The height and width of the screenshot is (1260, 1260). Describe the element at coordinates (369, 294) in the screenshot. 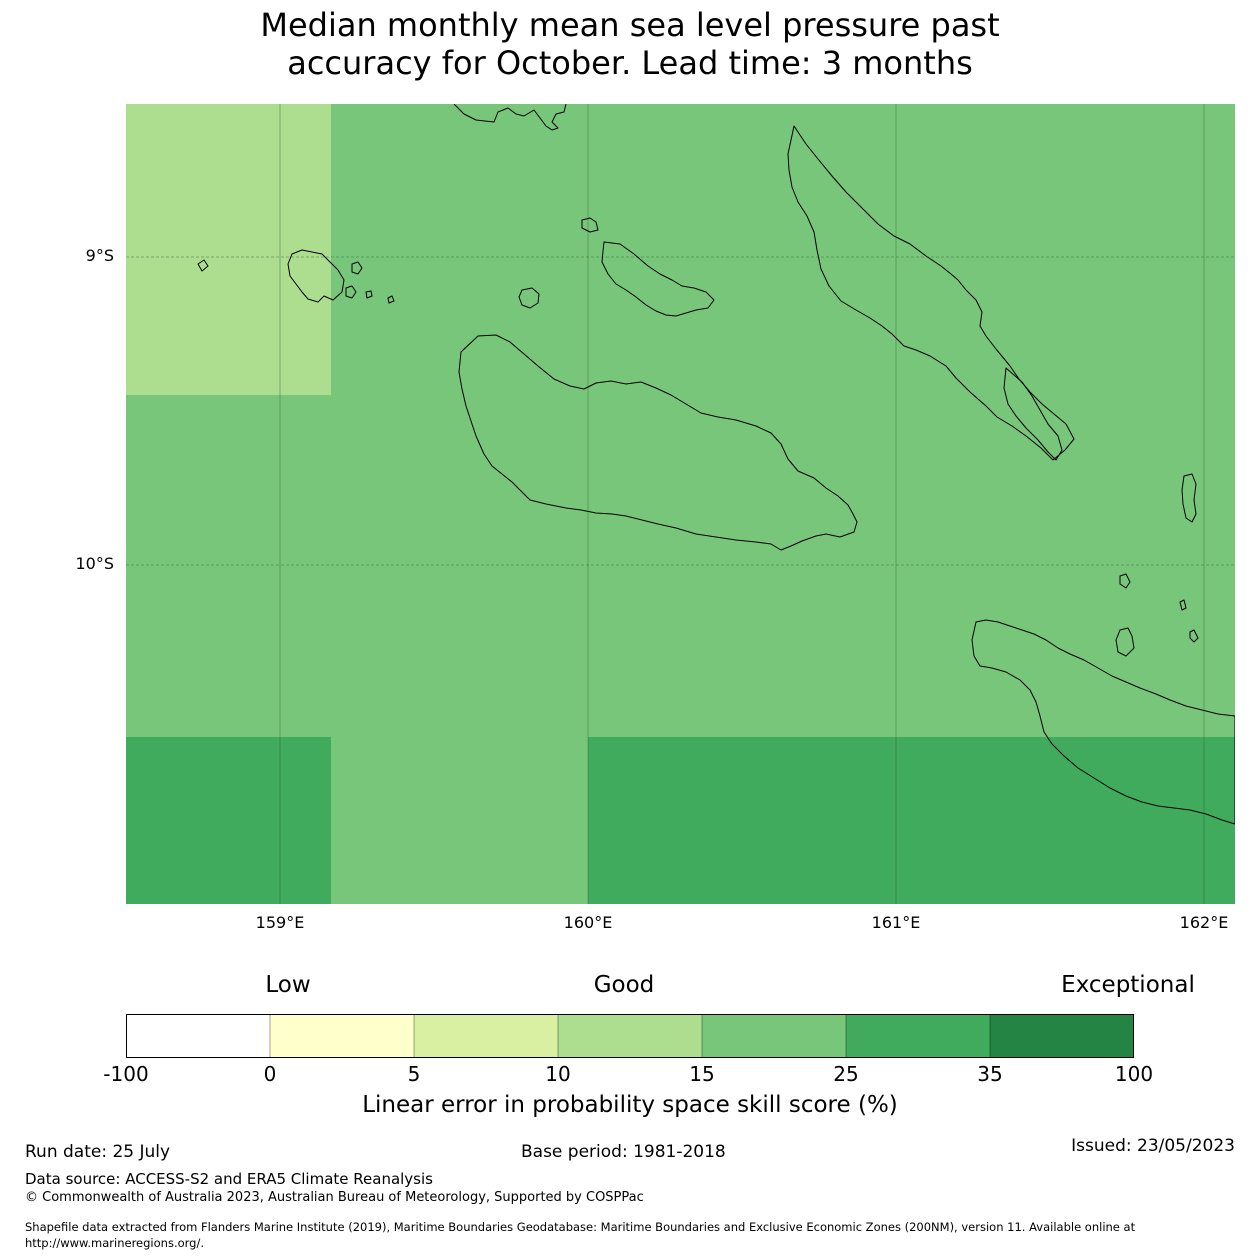

I see `island-russell-small-c` at that location.